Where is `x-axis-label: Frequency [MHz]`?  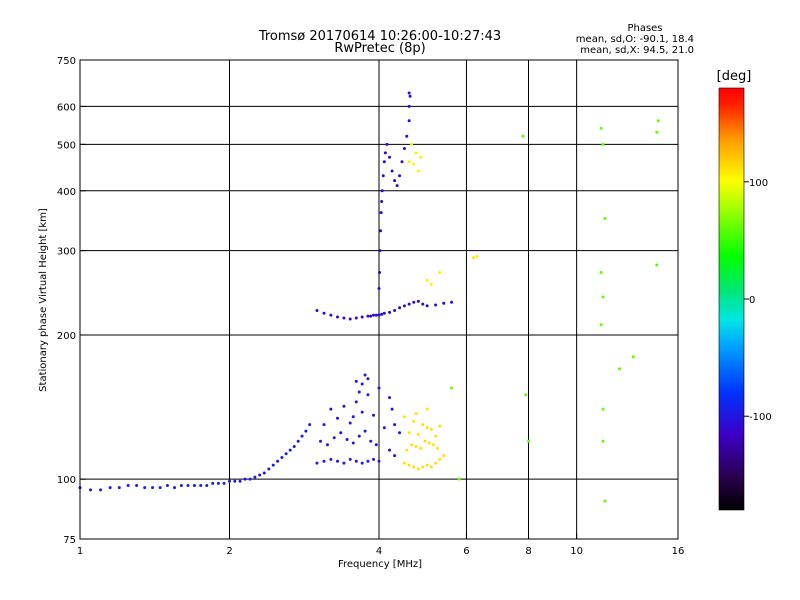 x-axis-label: Frequency [MHz] is located at coordinates (380, 564).